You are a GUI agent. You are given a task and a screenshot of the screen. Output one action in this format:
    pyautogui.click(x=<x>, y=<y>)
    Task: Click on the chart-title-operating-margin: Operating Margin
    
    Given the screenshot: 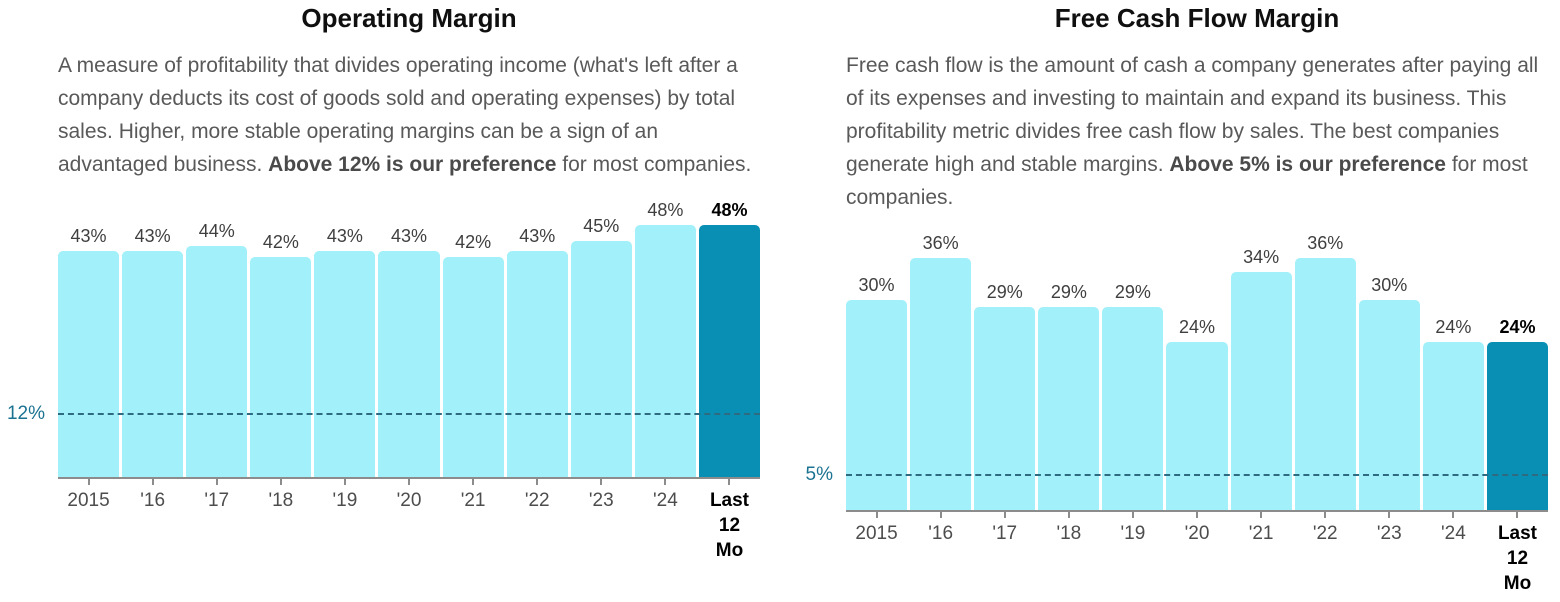 What is the action you would take?
    pyautogui.click(x=409, y=18)
    